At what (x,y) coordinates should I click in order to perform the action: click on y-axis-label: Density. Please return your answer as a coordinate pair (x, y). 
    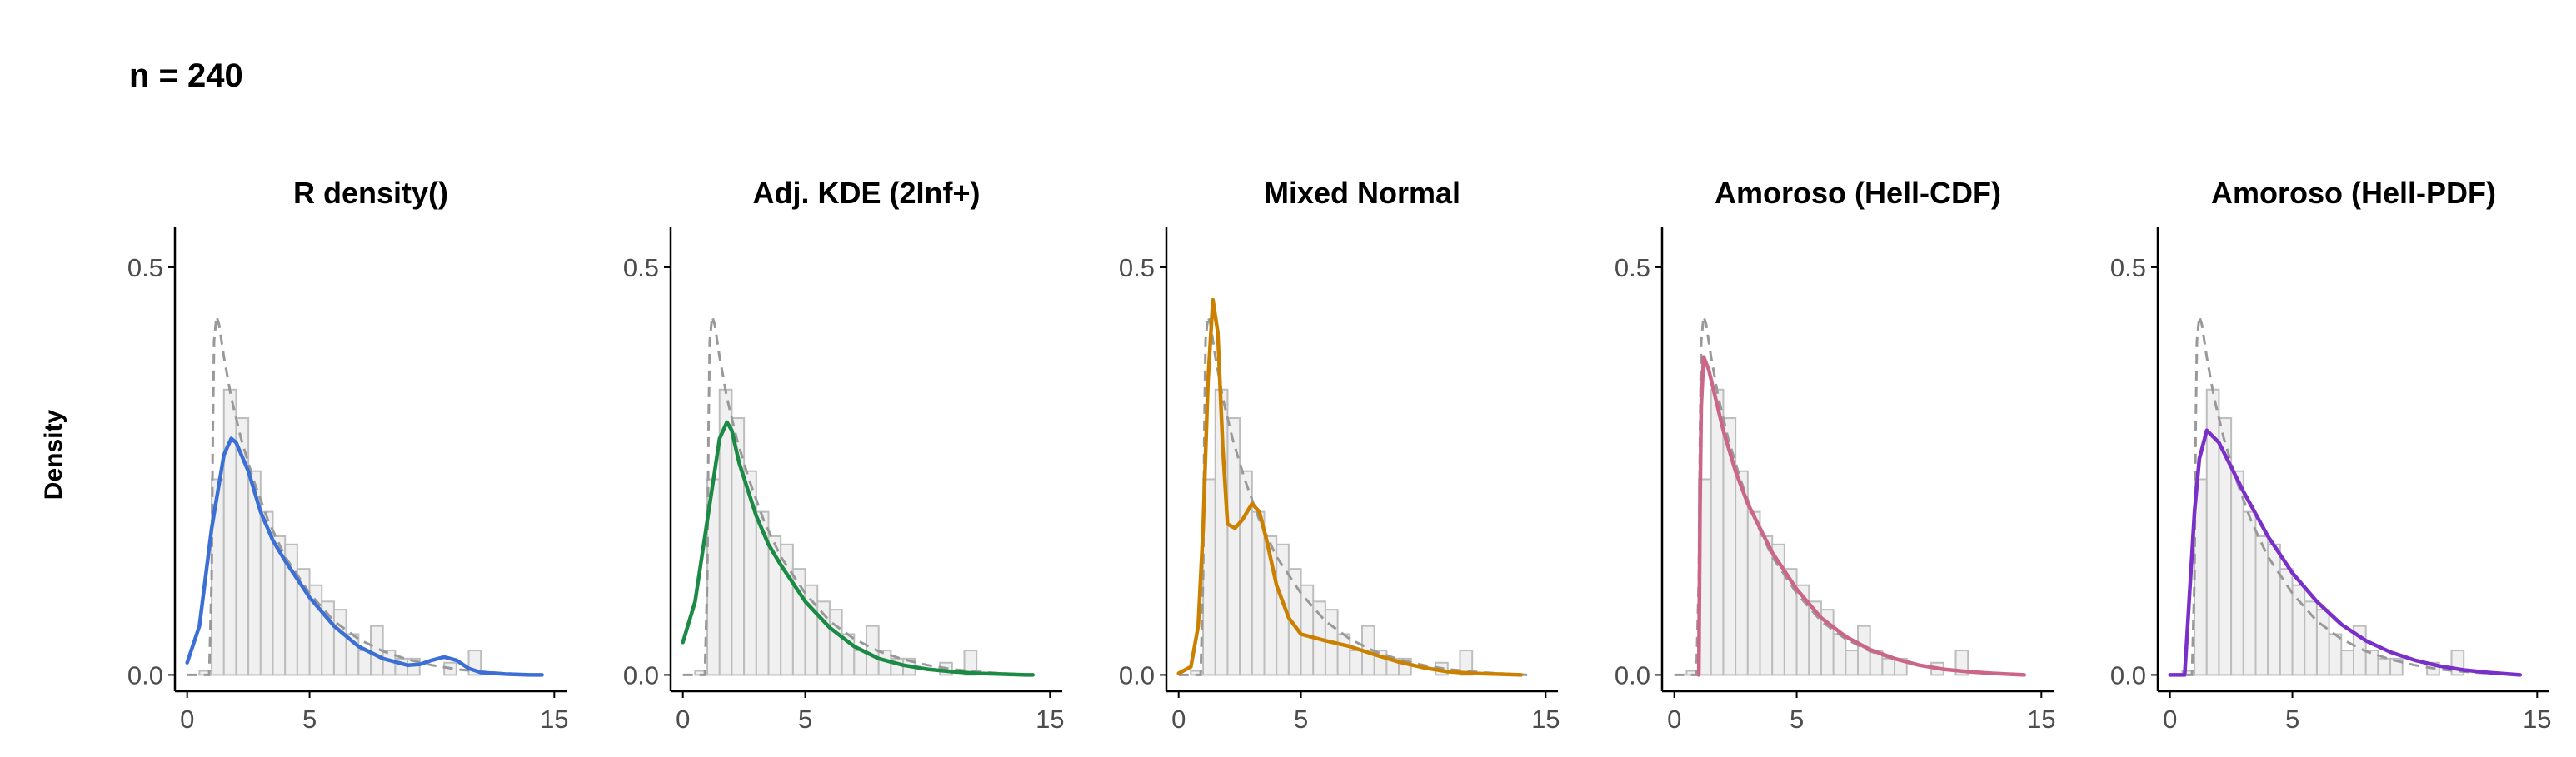
    Looking at the image, I should click on (53, 456).